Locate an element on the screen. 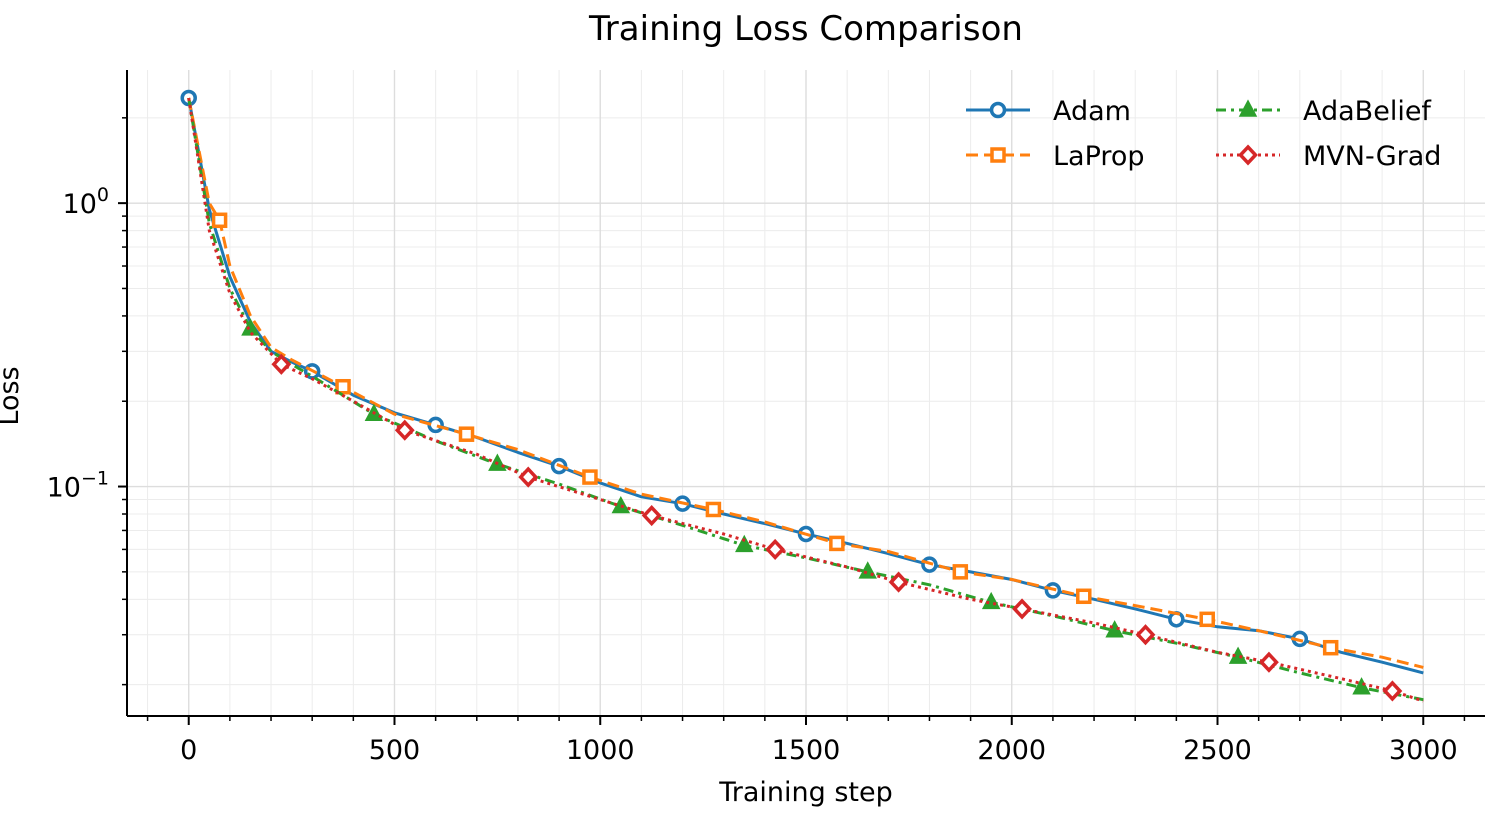 Image resolution: width=1512 pixels, height=813 pixels. x-axis-label: Training step is located at coordinates (805, 792).